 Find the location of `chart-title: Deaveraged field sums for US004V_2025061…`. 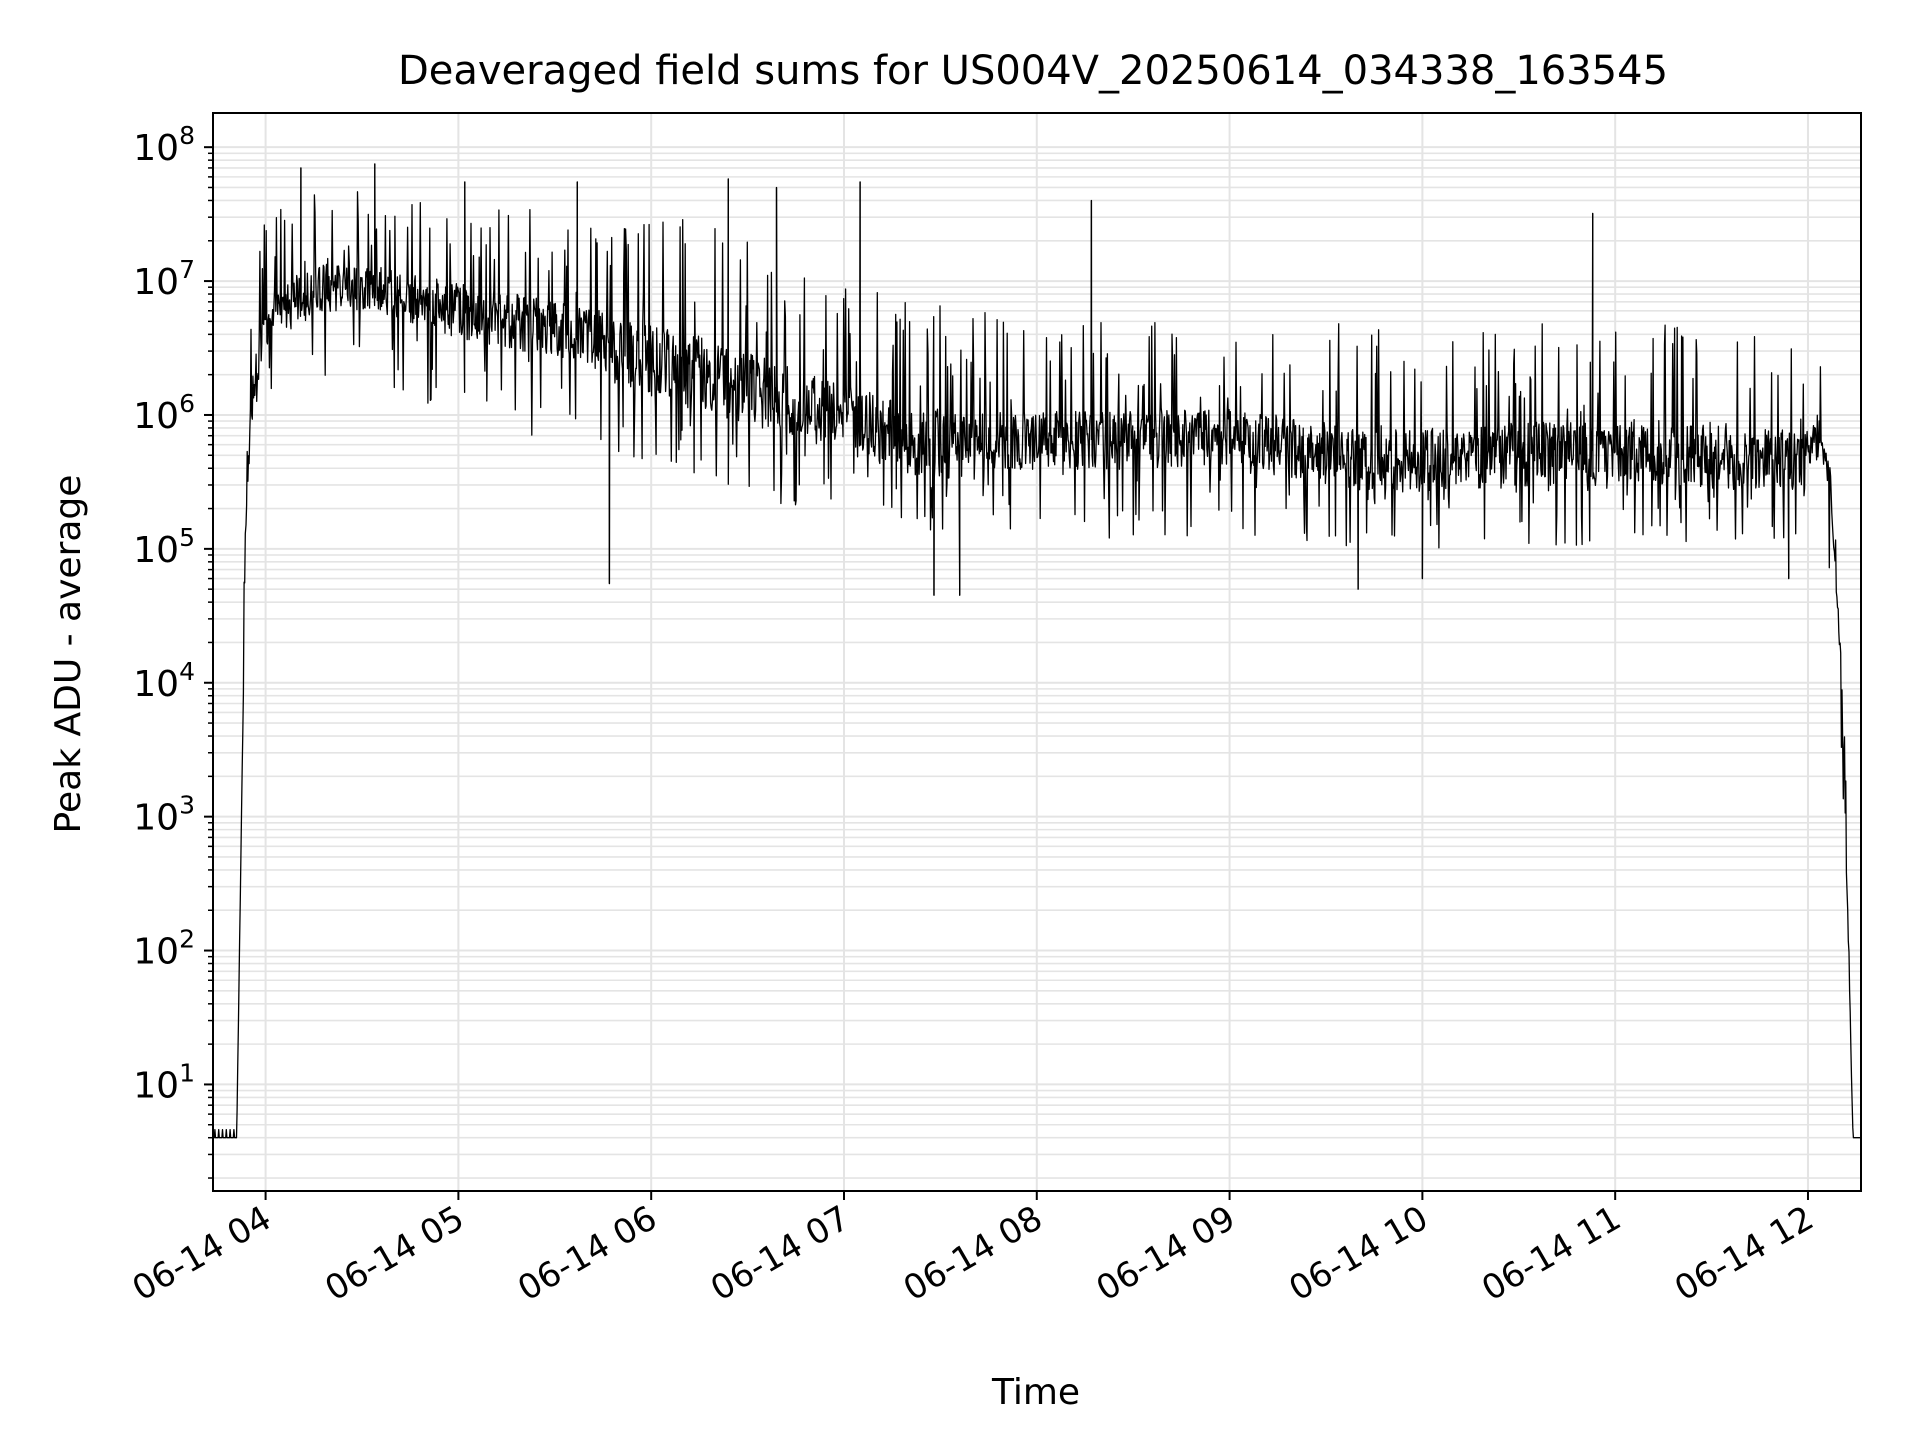

chart-title: Deaveraged field sums for US004V_2025061… is located at coordinates (1033, 71).